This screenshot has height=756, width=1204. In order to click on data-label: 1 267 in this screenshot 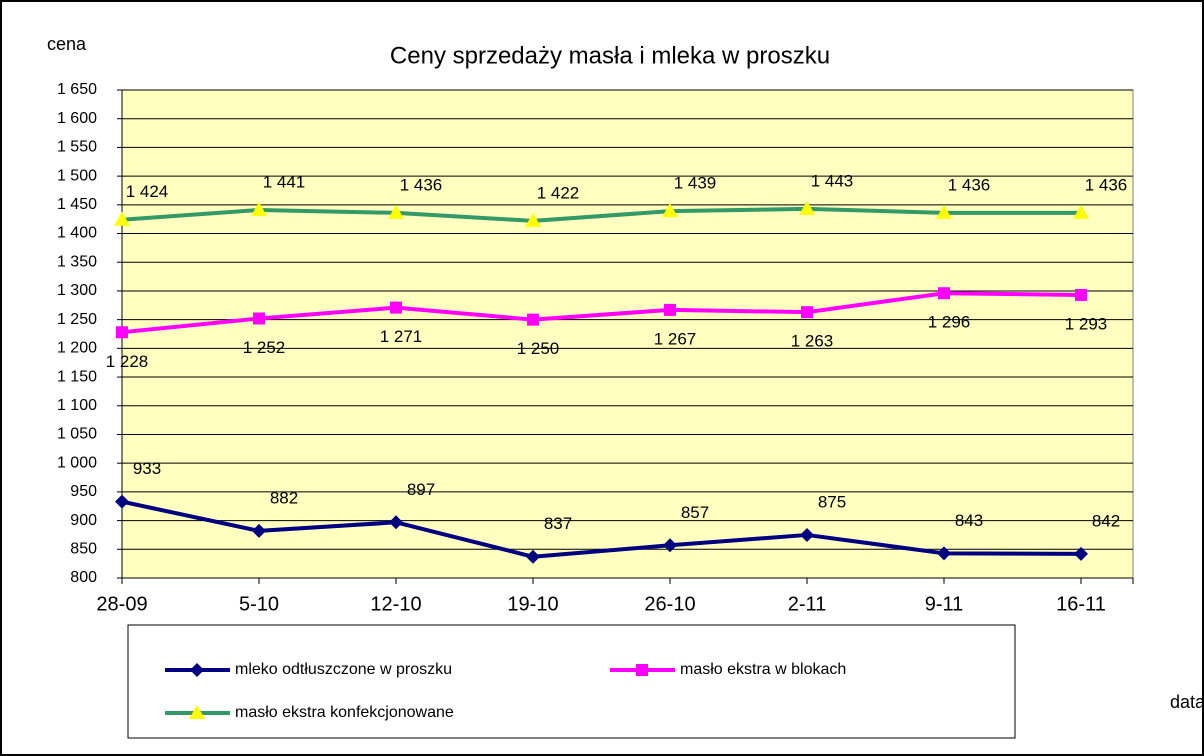, I will do `click(675, 338)`.